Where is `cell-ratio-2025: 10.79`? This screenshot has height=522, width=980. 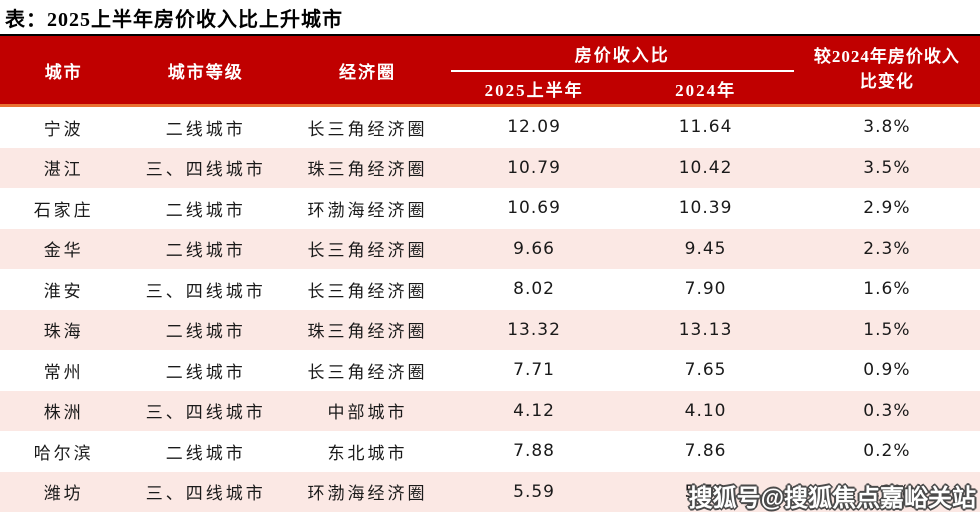
cell-ratio-2025: 10.79 is located at coordinates (534, 167).